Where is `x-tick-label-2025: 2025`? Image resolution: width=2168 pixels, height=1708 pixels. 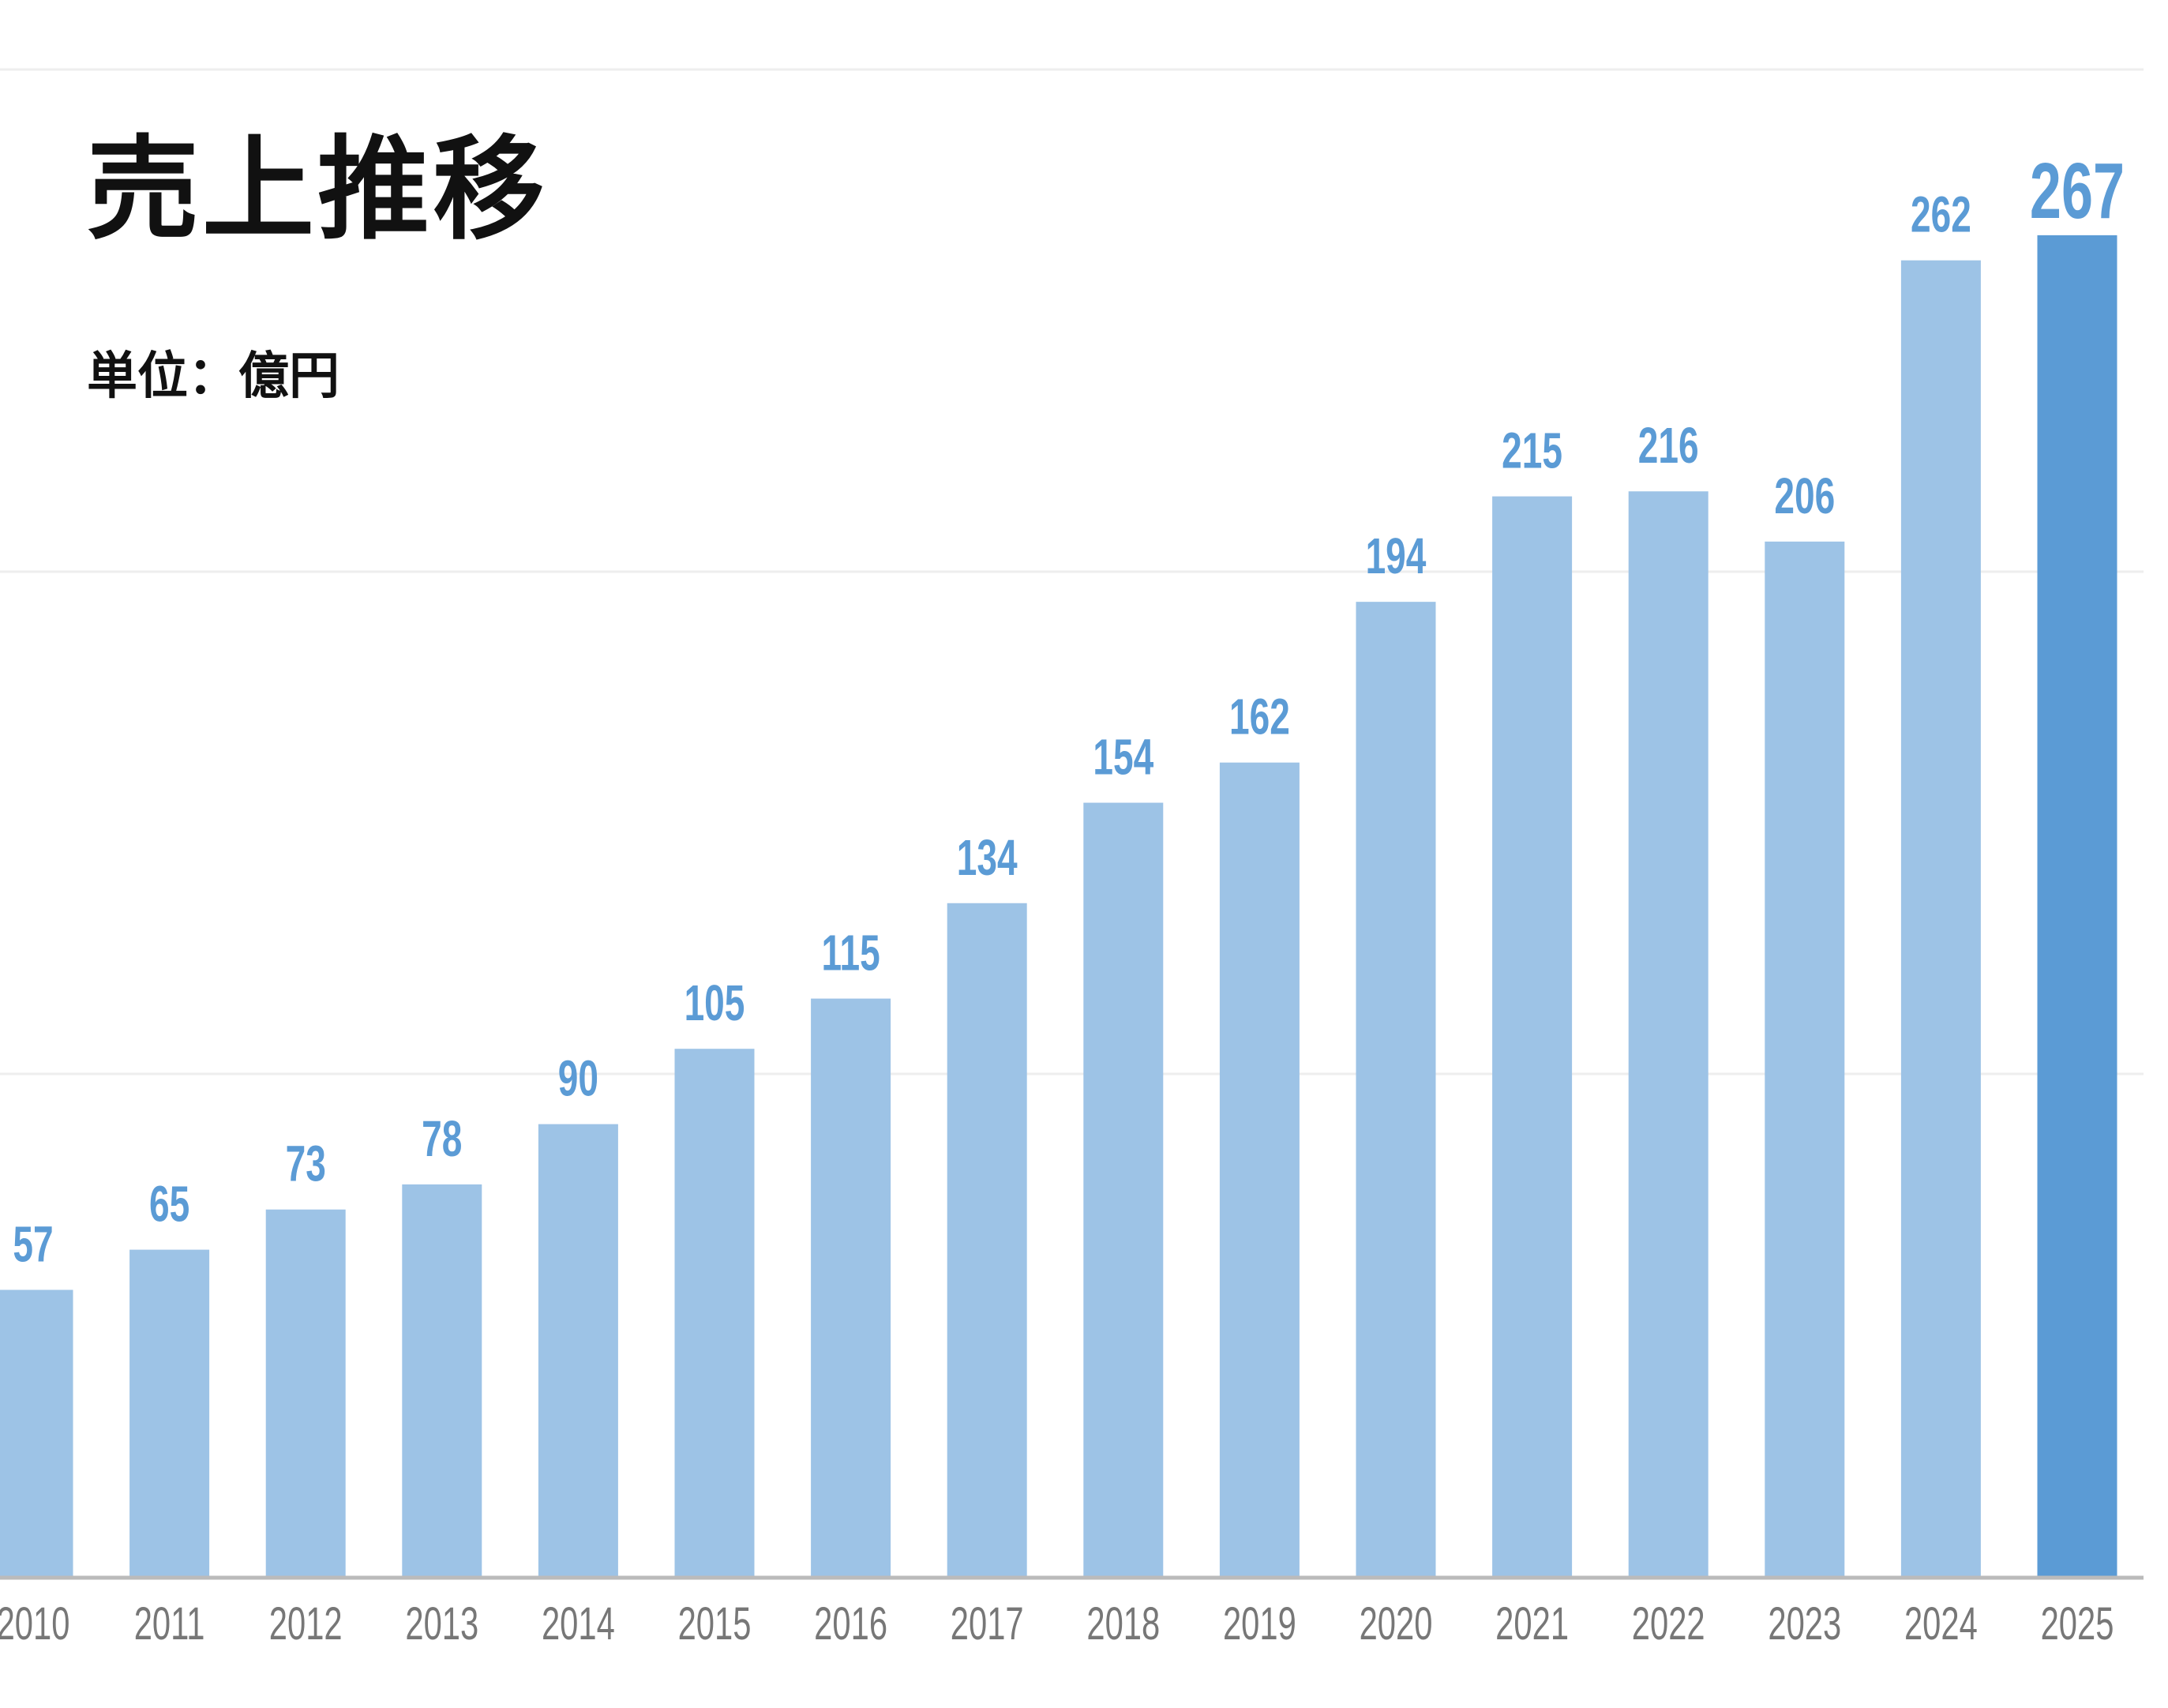 x-tick-label-2025: 2025 is located at coordinates (2077, 1623).